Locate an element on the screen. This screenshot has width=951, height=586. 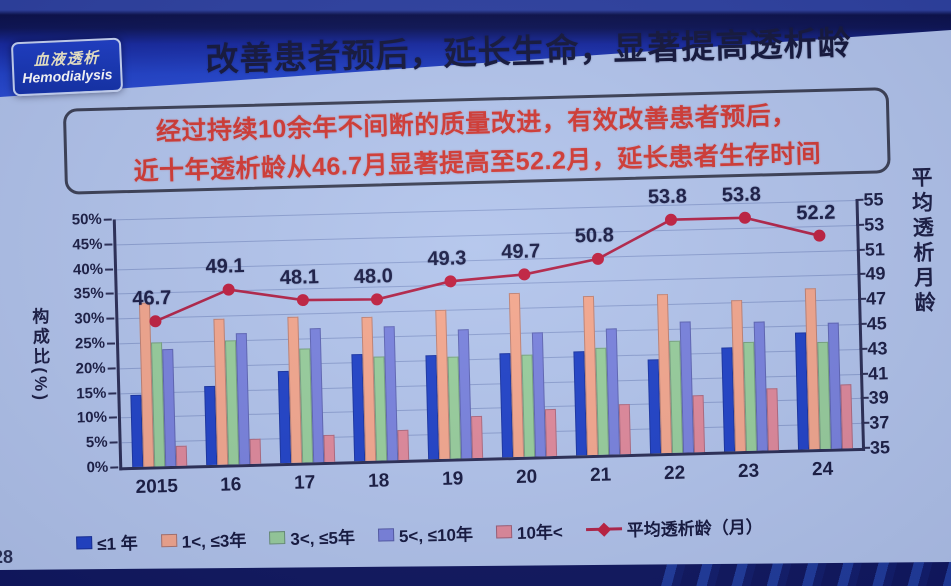
x-axis-label: 16 is located at coordinates (230, 485).